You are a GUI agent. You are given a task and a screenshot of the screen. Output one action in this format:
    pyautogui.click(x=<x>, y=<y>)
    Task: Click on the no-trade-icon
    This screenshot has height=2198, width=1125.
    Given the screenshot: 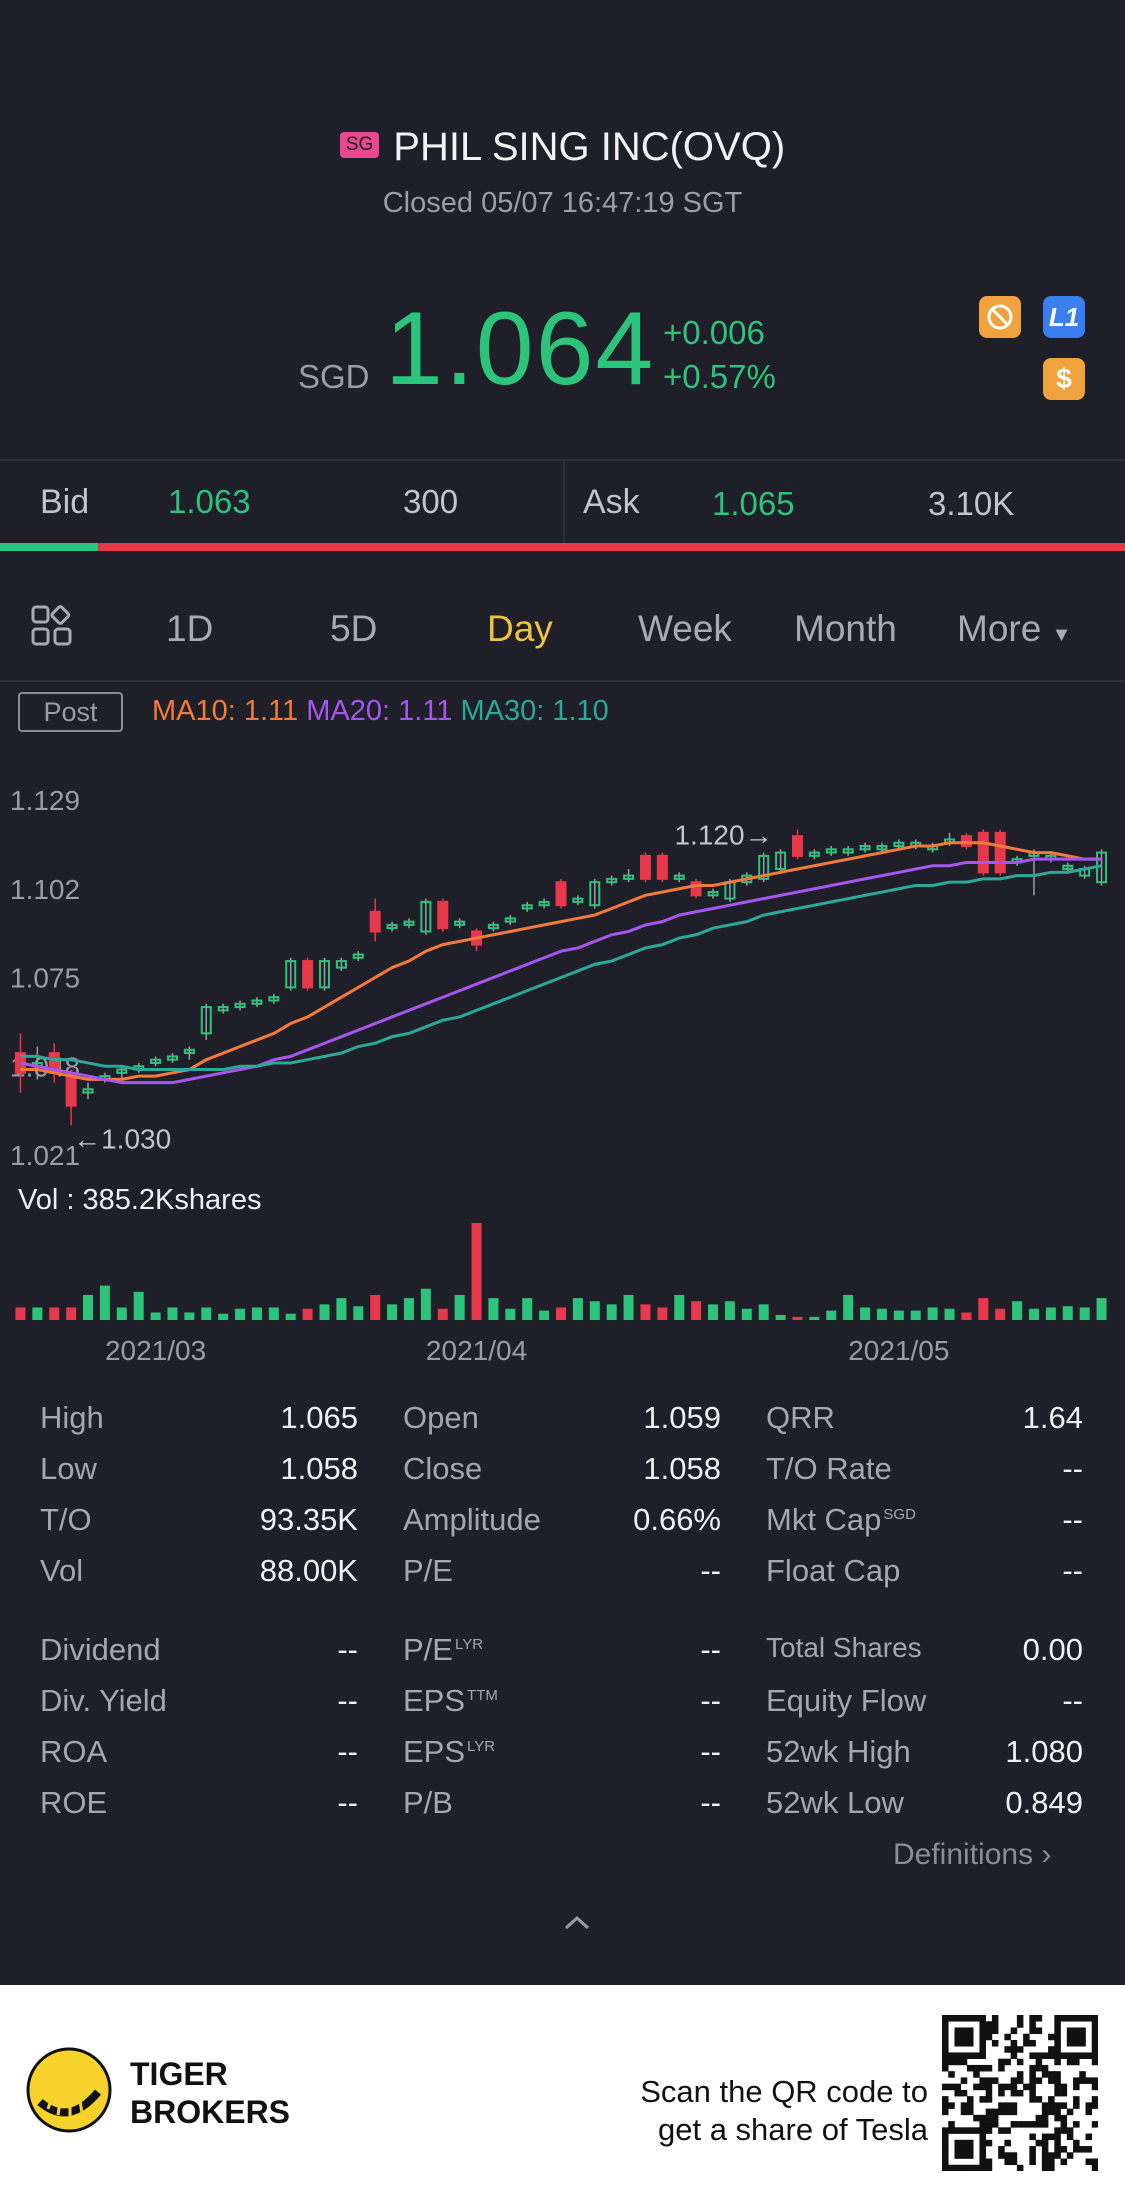 What is the action you would take?
    pyautogui.click(x=1000, y=317)
    